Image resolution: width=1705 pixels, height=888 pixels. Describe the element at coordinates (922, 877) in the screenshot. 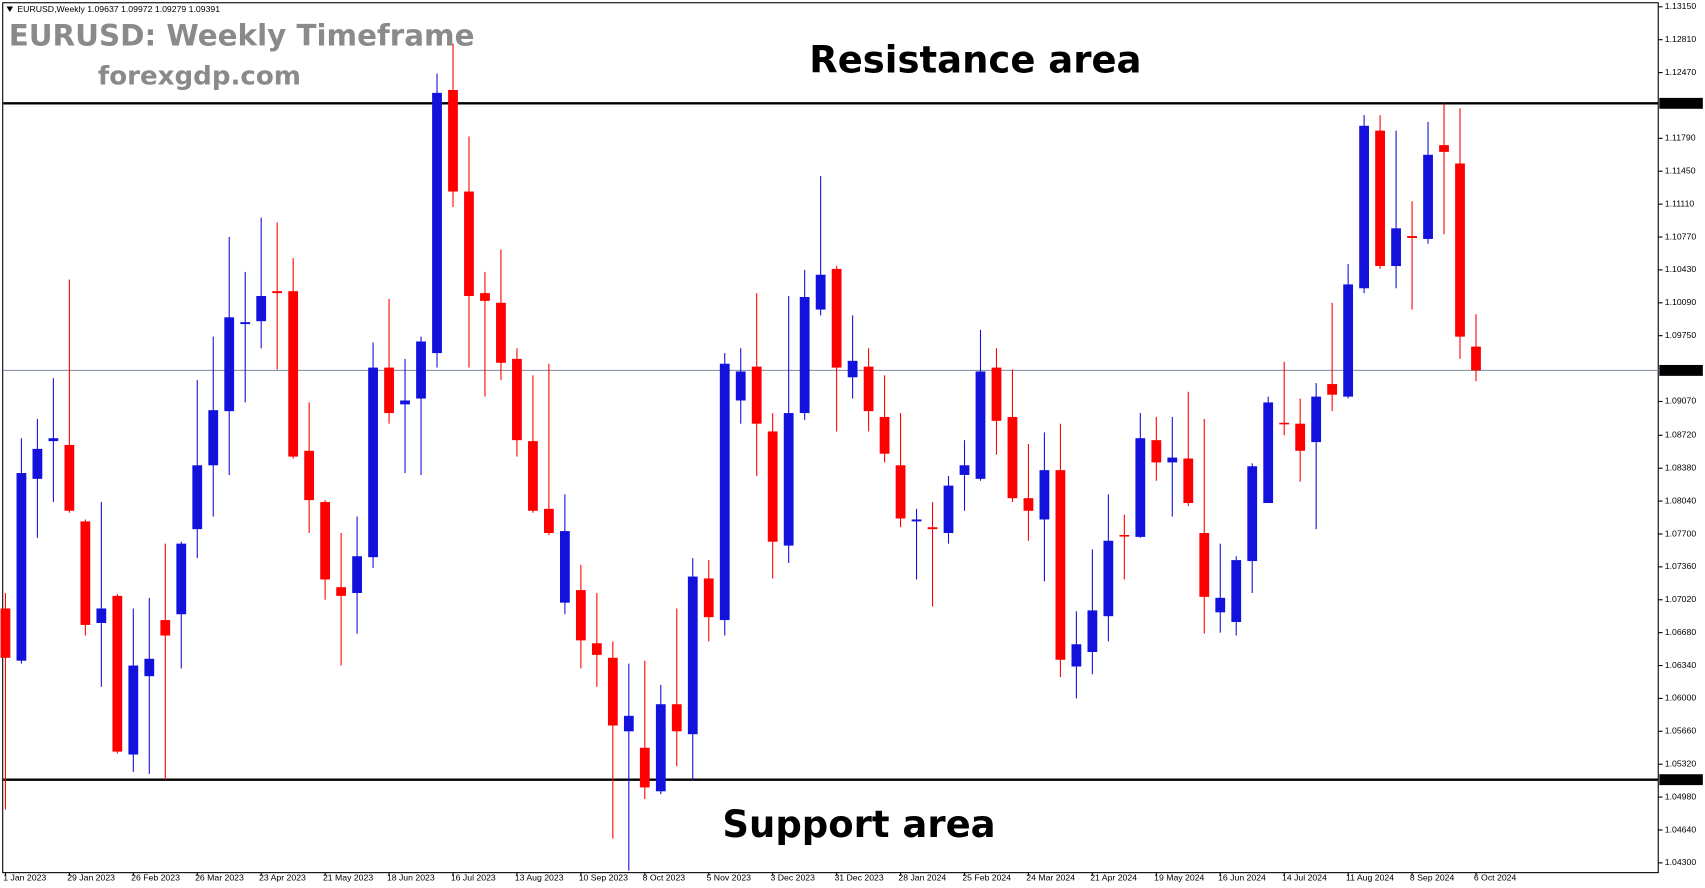

I see `x-tick-label: 28 Jan 2024` at that location.